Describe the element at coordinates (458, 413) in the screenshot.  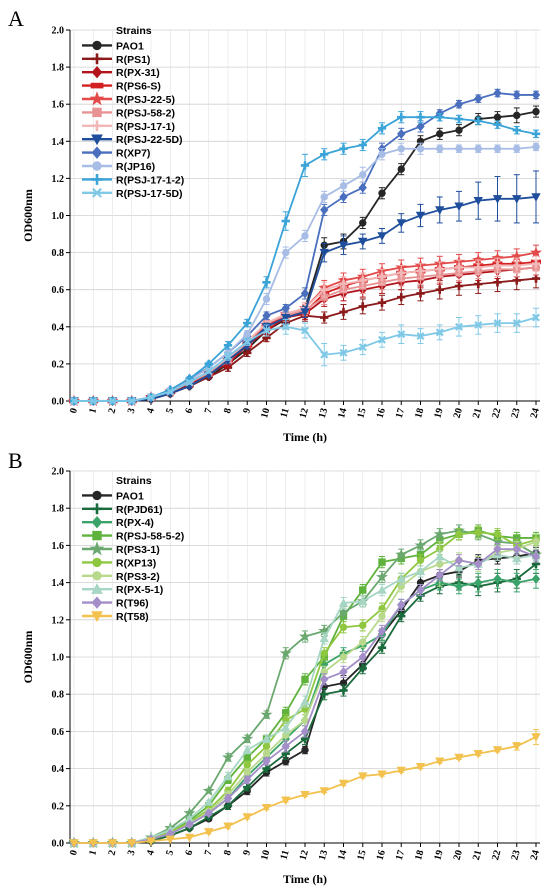
I see `x-tick-label: 20` at that location.